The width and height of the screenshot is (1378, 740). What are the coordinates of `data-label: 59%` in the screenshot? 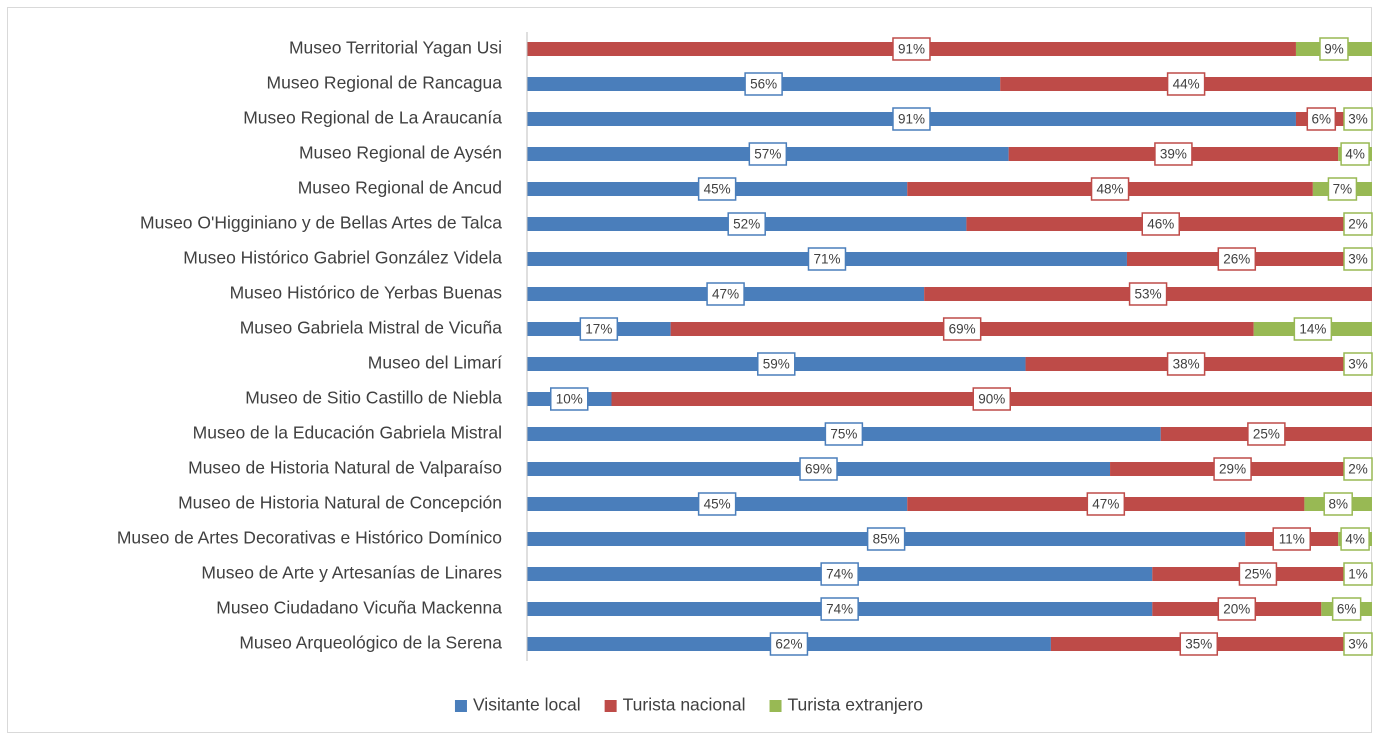 It's located at (776, 364).